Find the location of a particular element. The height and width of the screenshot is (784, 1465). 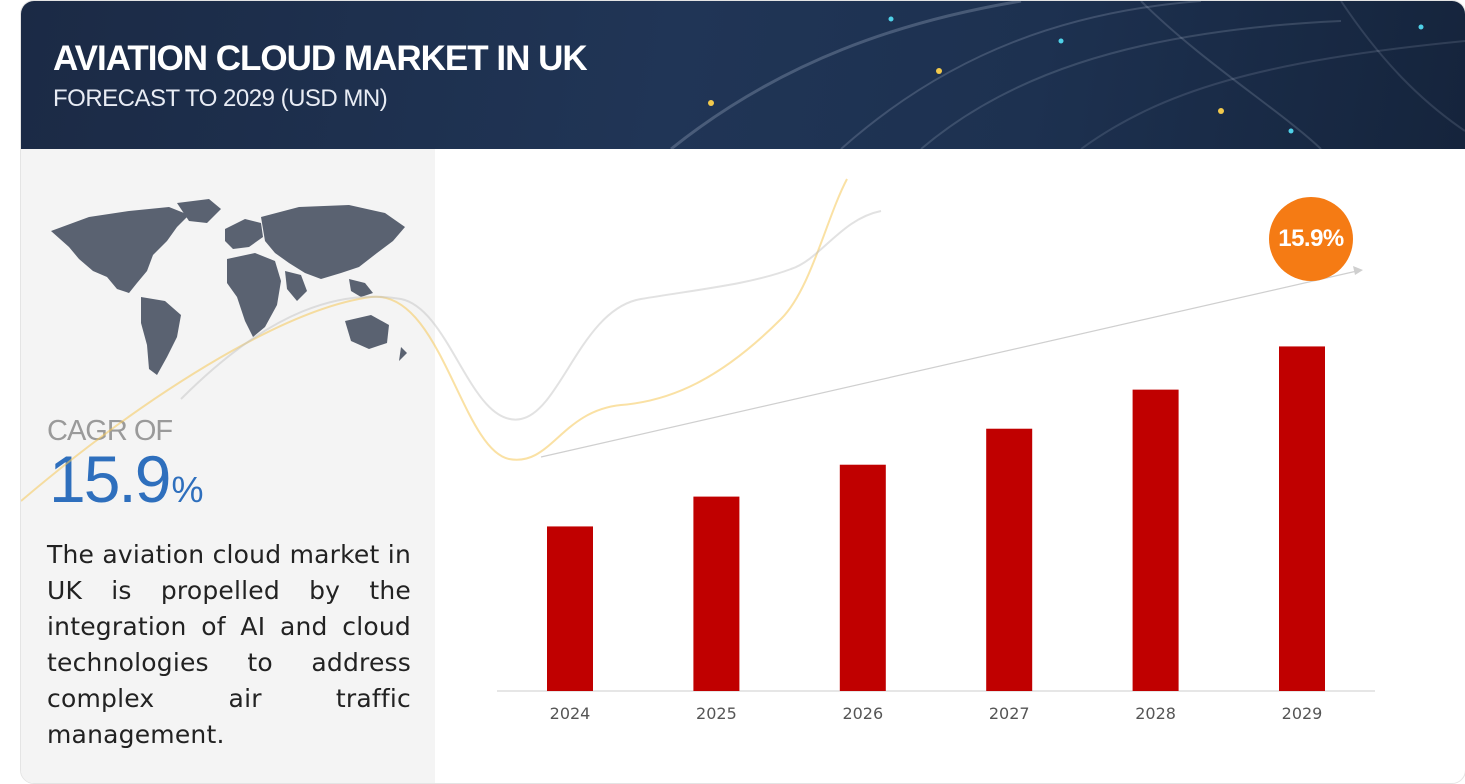

x-tick-label-2026: 2026 is located at coordinates (862, 713).